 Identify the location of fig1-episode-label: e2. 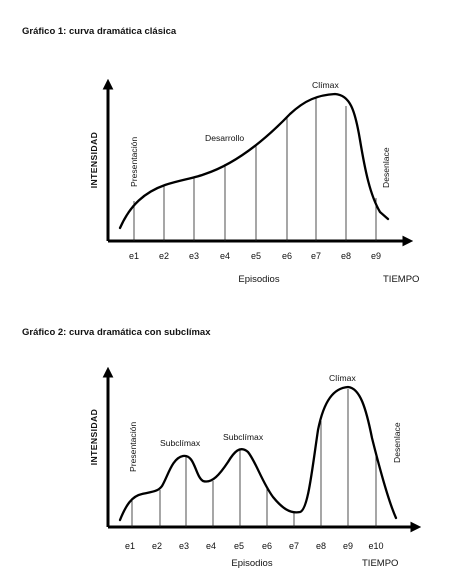
(164, 256).